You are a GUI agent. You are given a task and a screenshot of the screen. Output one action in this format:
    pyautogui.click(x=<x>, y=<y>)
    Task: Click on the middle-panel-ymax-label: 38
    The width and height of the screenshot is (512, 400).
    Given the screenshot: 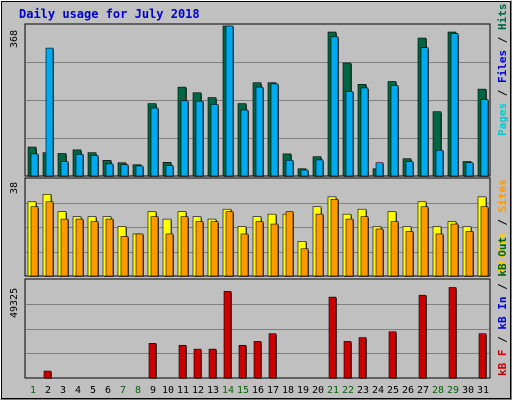 What is the action you would take?
    pyautogui.click(x=14, y=187)
    